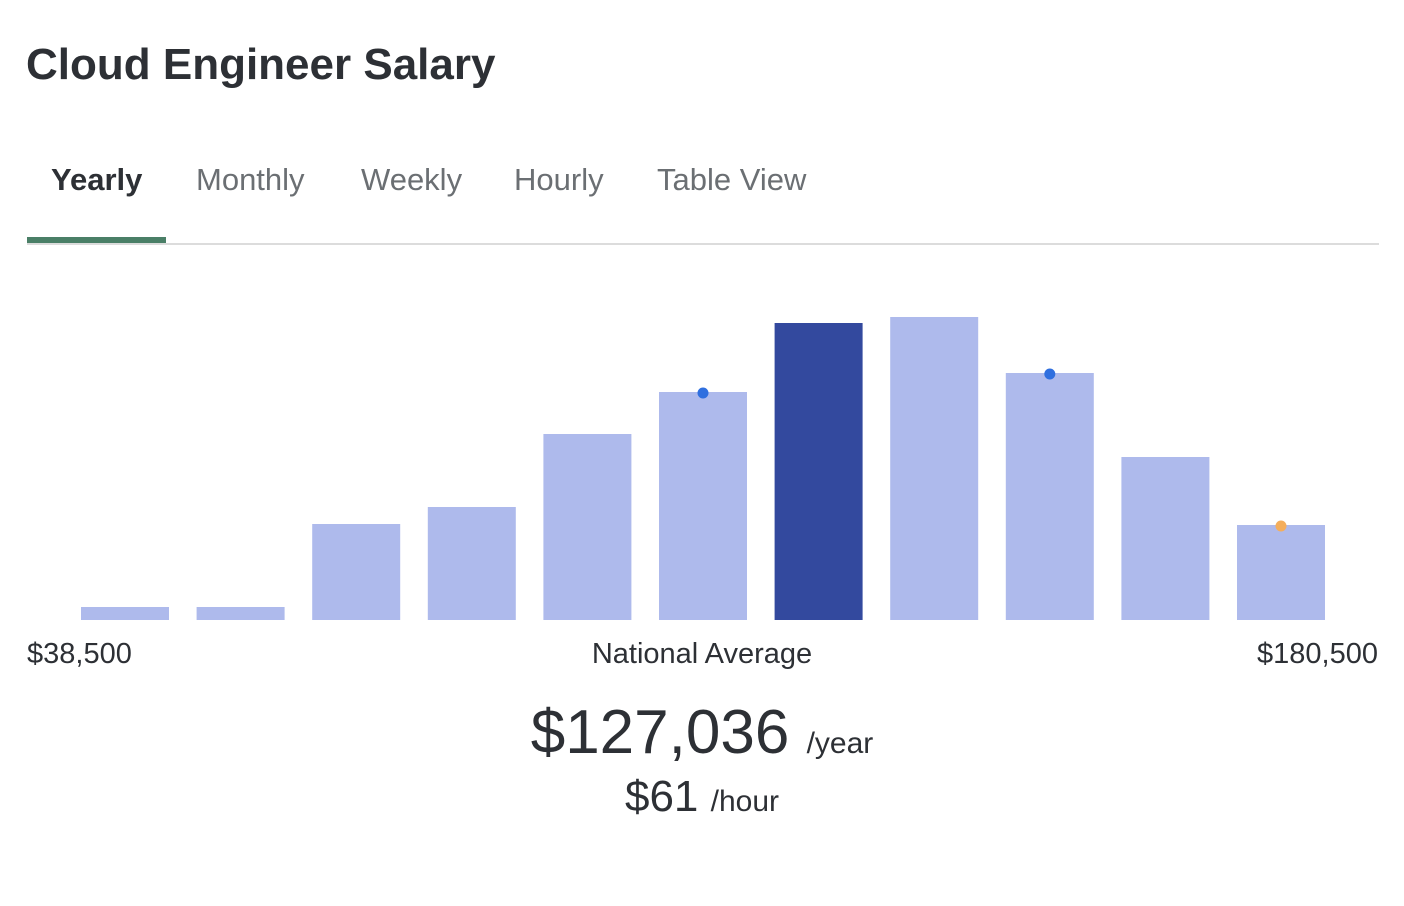 This screenshot has width=1404, height=906. What do you see at coordinates (261, 64) in the screenshot?
I see `page-title: Cloud Engineer Salary` at bounding box center [261, 64].